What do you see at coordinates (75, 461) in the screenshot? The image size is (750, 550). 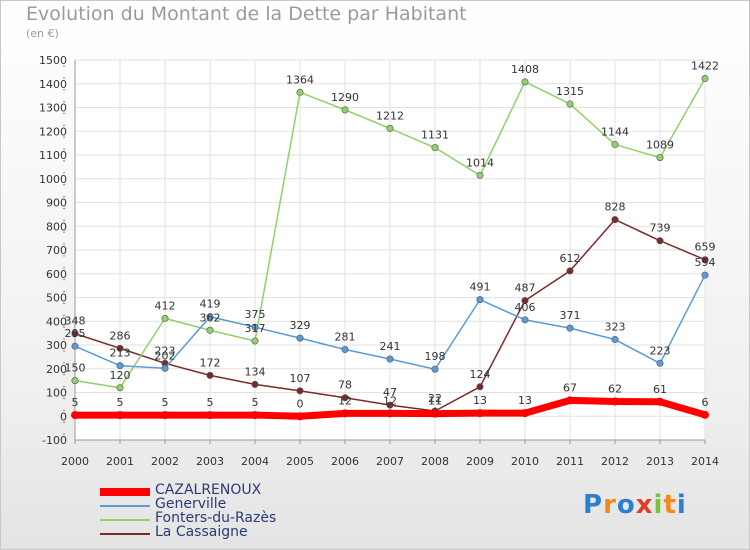 I see `x-tick-label: 2000` at bounding box center [75, 461].